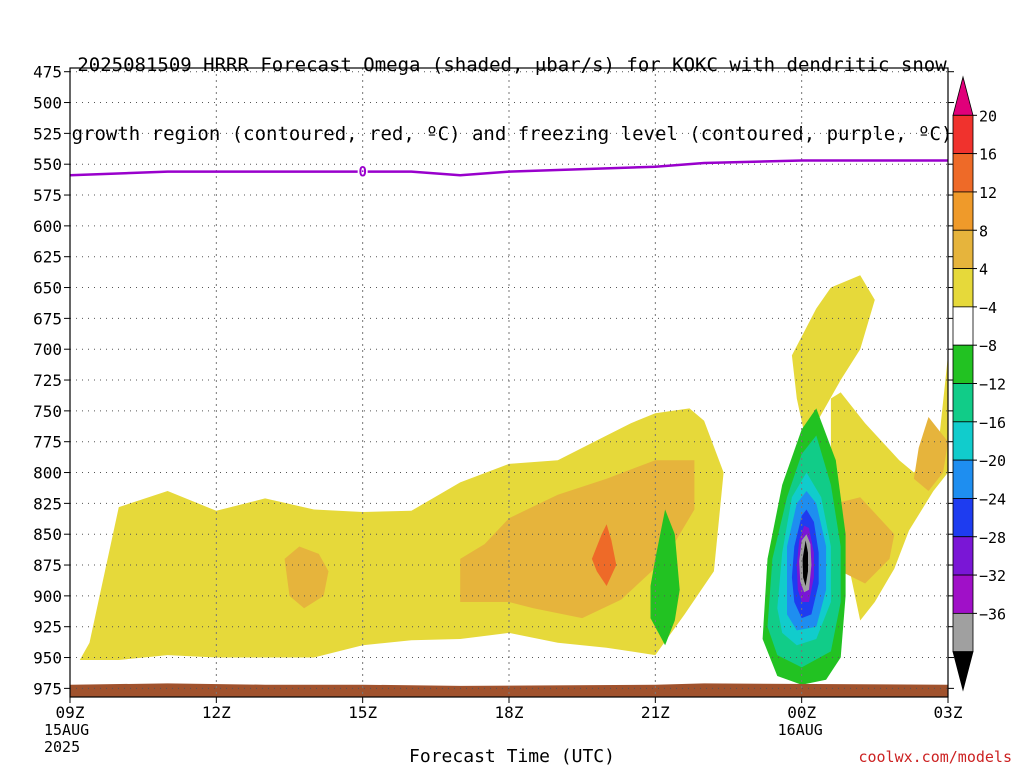  I want to click on y-tick-label: 575, so click(47, 195).